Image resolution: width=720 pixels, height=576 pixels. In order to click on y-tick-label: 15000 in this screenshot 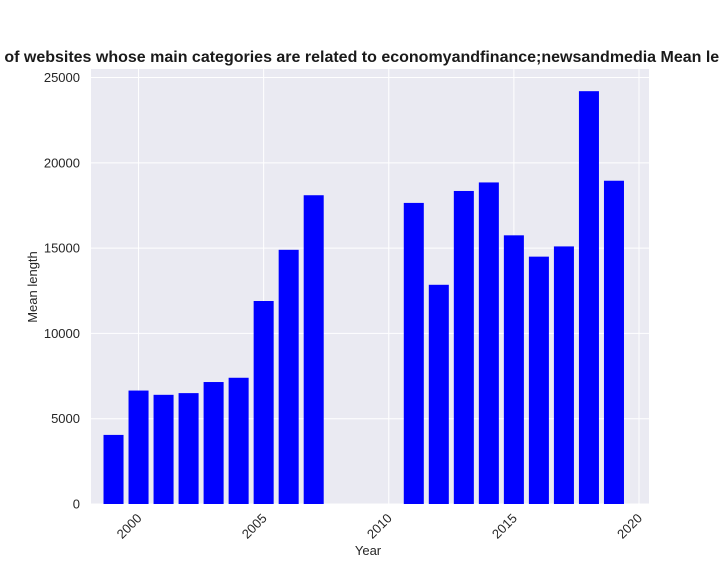, I will do `click(62, 248)`.